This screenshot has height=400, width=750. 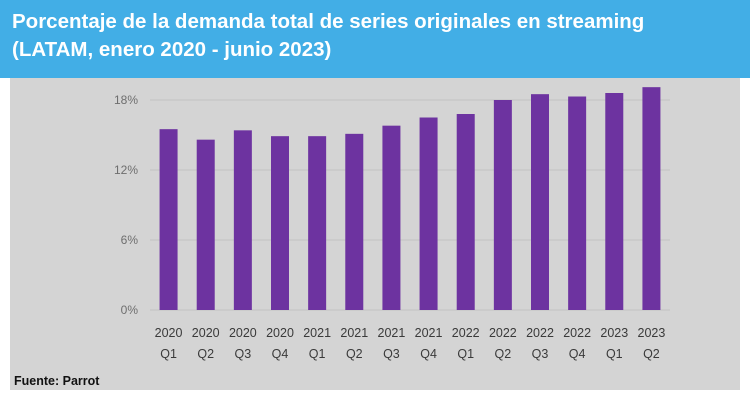 What do you see at coordinates (126, 100) in the screenshot?
I see `y-tick-label: 18%` at bounding box center [126, 100].